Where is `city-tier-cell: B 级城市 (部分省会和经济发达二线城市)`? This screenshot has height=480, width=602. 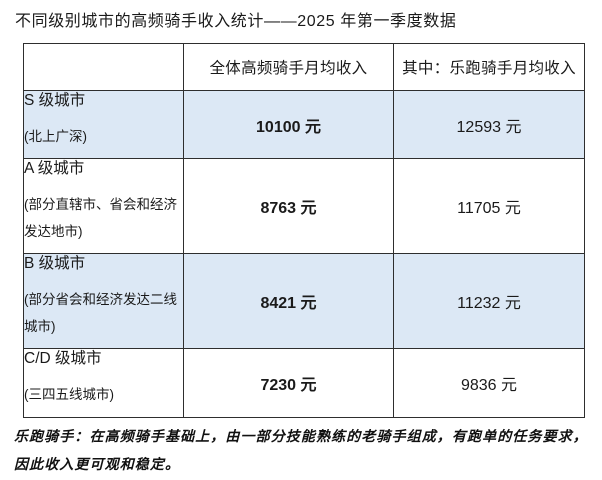 city-tier-cell: B 级城市 (部分省会和经济发达二线城市) is located at coordinates (103, 301).